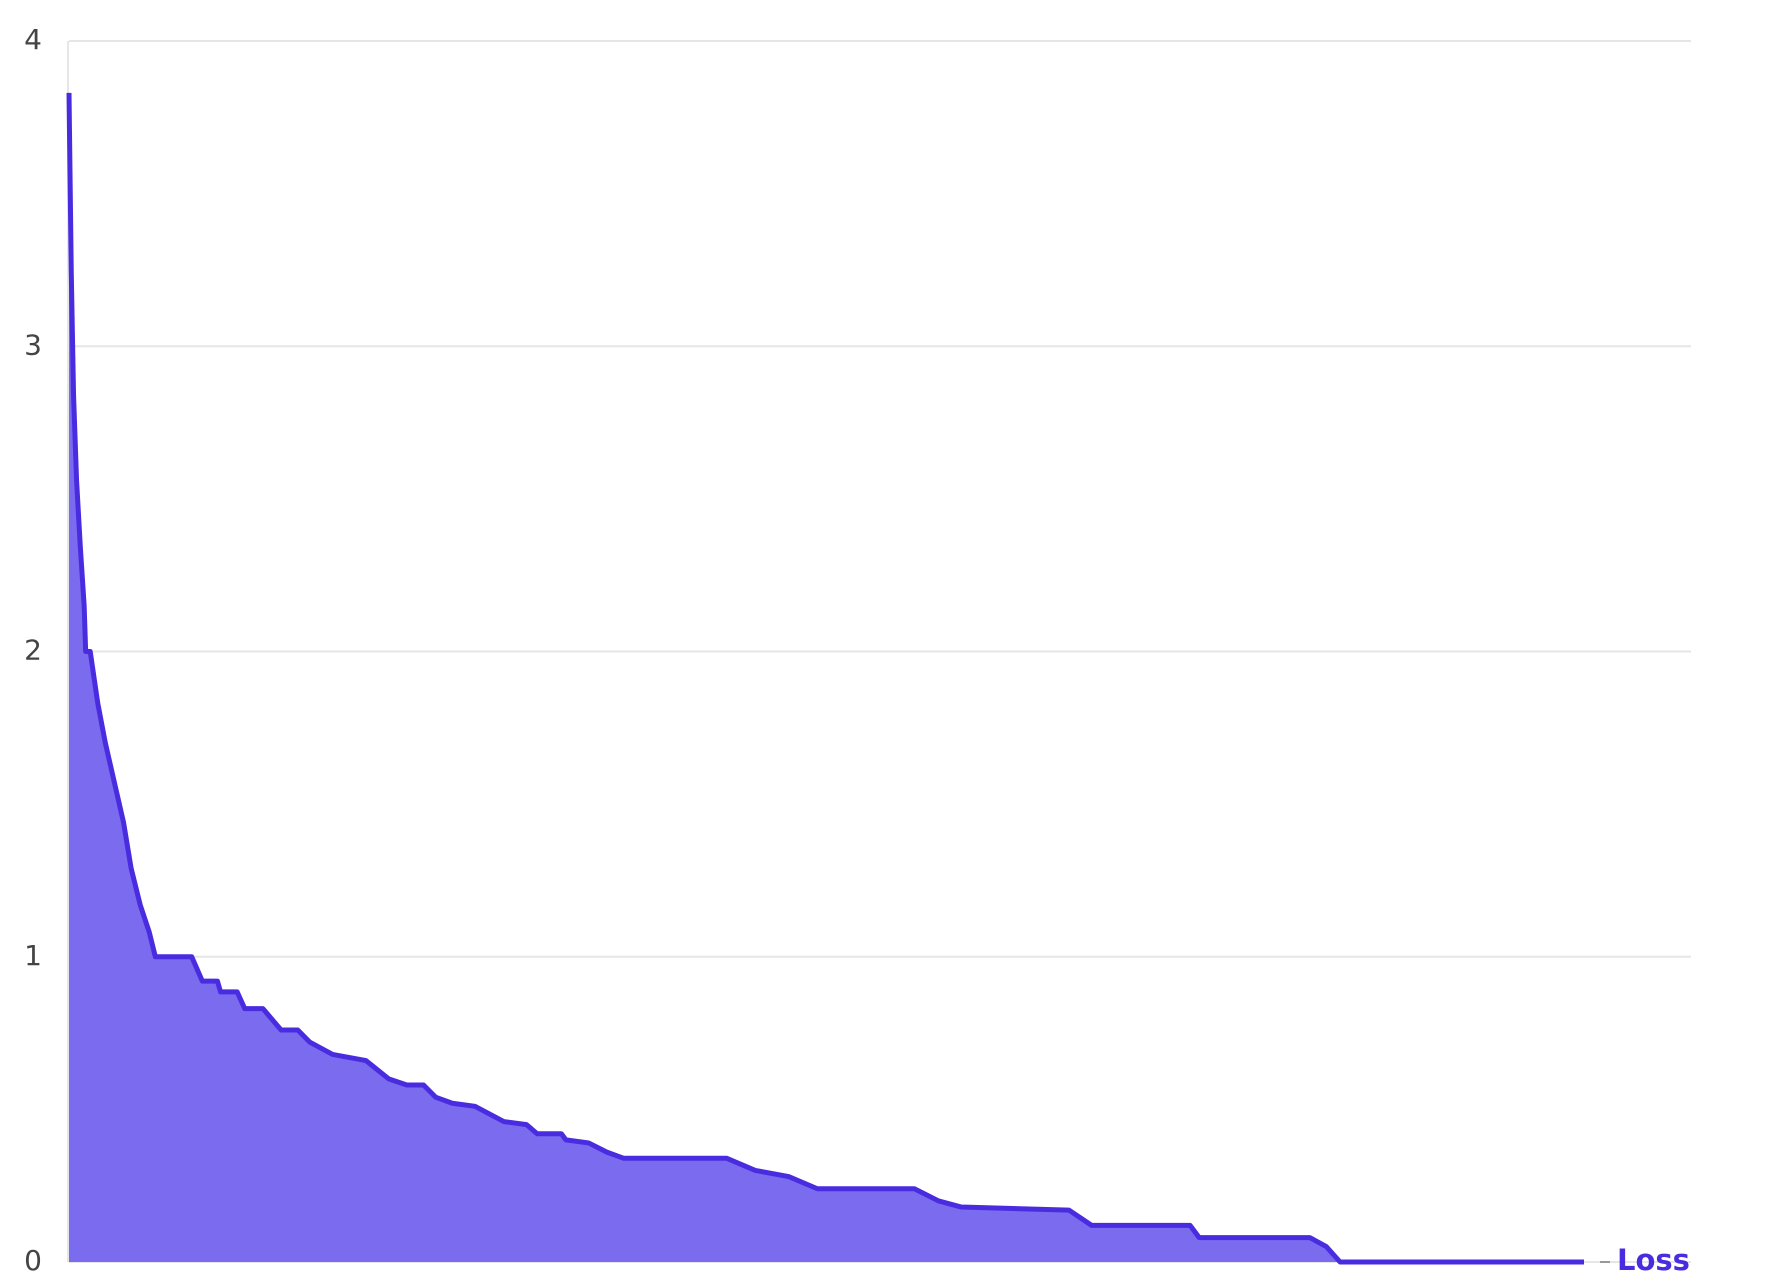 The height and width of the screenshot is (1281, 1773). Describe the element at coordinates (33, 1260) in the screenshot. I see `y-tick-label: 0` at that location.